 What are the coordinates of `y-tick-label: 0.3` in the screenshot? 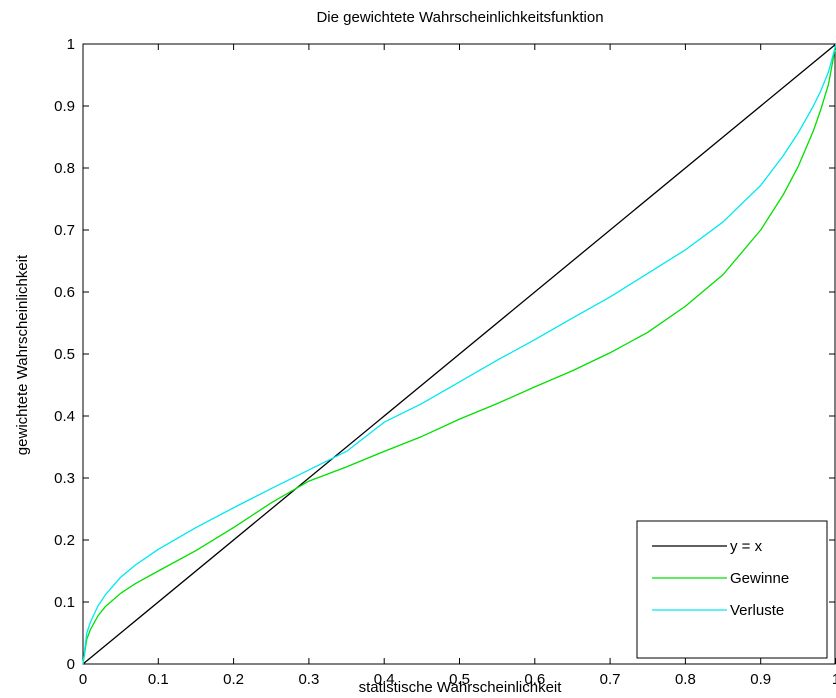 It's located at (64, 478).